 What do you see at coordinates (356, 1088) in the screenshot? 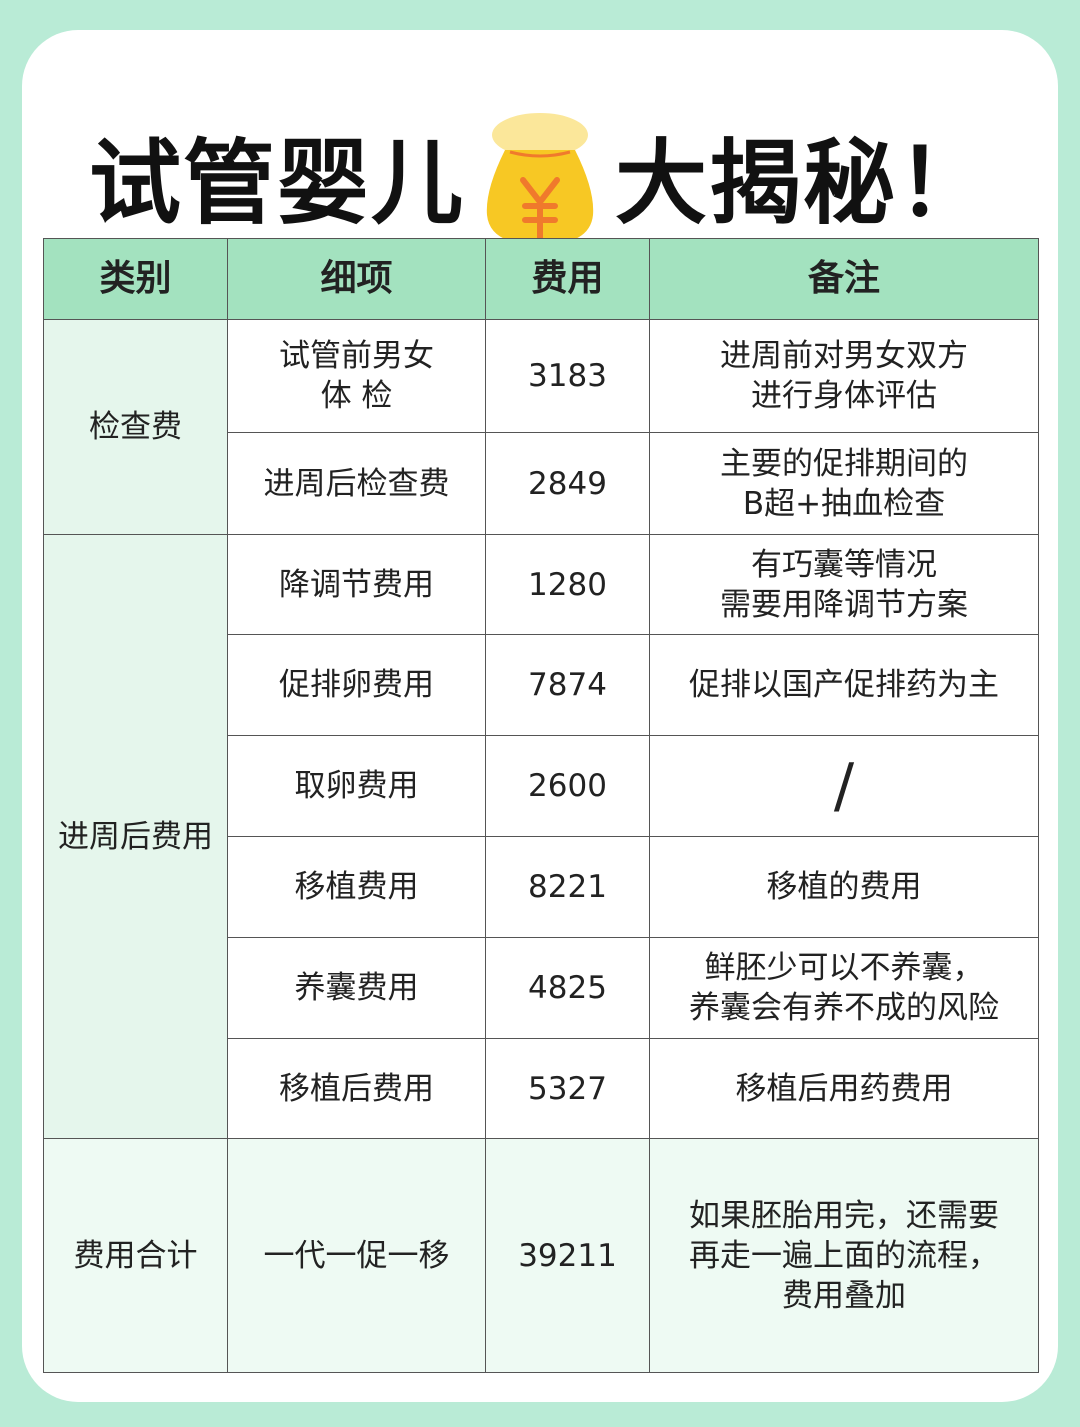
I see `item-cell: 移植后费用` at bounding box center [356, 1088].